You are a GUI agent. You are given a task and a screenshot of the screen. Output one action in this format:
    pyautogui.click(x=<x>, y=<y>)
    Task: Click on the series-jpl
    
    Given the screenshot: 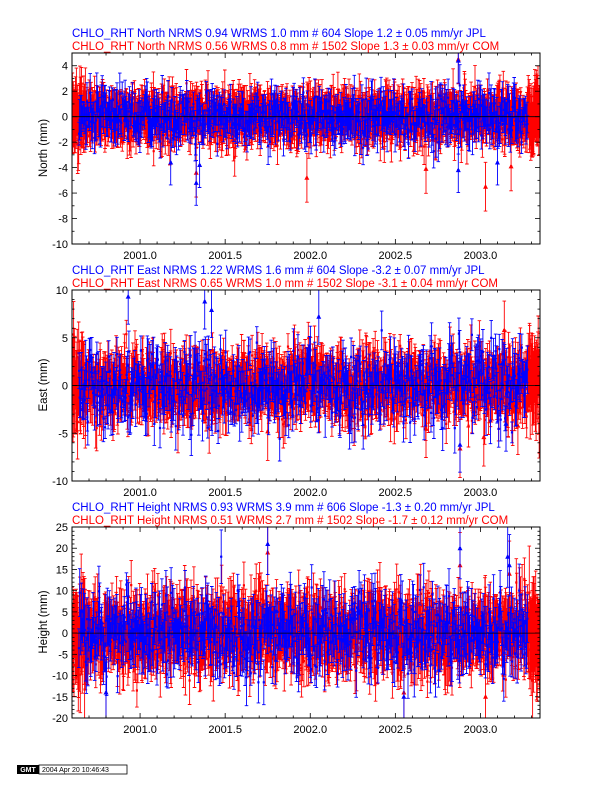 What is the action you would take?
    pyautogui.click(x=303, y=129)
    